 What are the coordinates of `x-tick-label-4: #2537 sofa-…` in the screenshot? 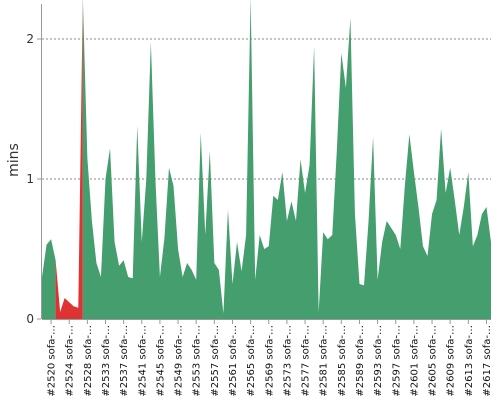 It's located at (124, 361).